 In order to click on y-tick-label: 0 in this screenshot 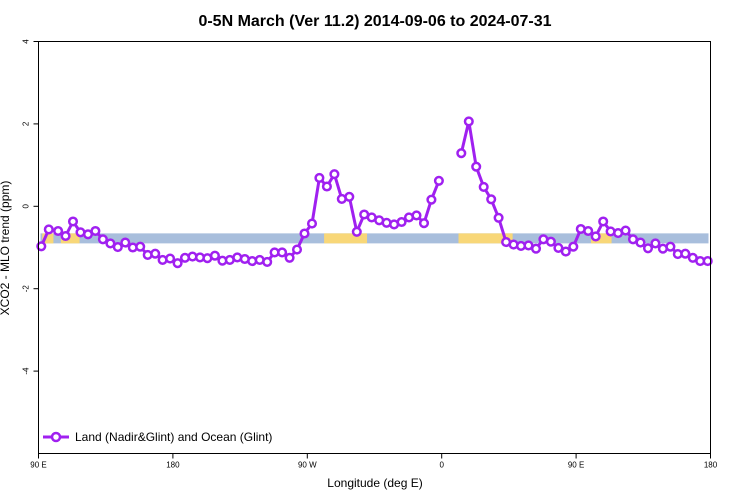, I will do `click(26, 206)`.